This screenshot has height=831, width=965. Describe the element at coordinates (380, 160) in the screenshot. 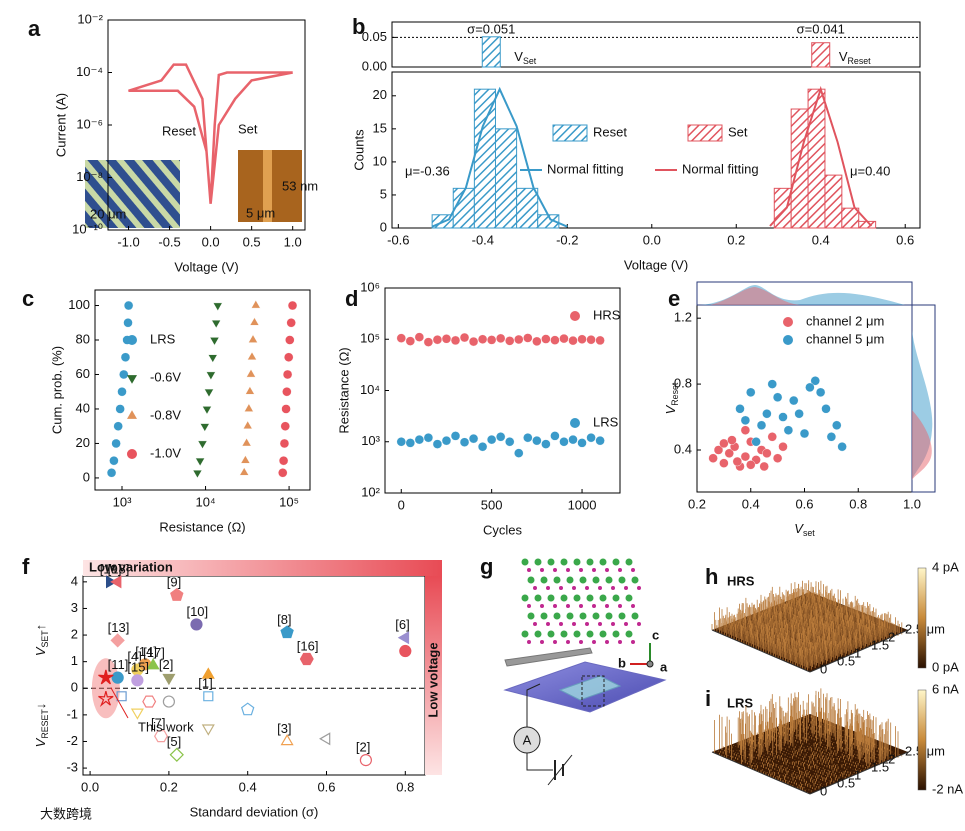

I see `y-tick-label: 10` at that location.